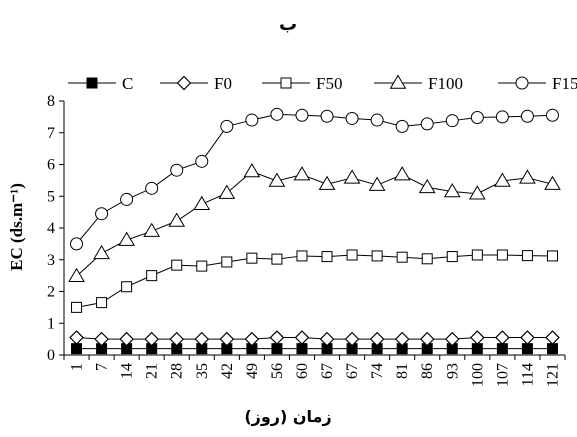 The height and width of the screenshot is (437, 577). I want to click on x-tick-label: 81, so click(402, 371).